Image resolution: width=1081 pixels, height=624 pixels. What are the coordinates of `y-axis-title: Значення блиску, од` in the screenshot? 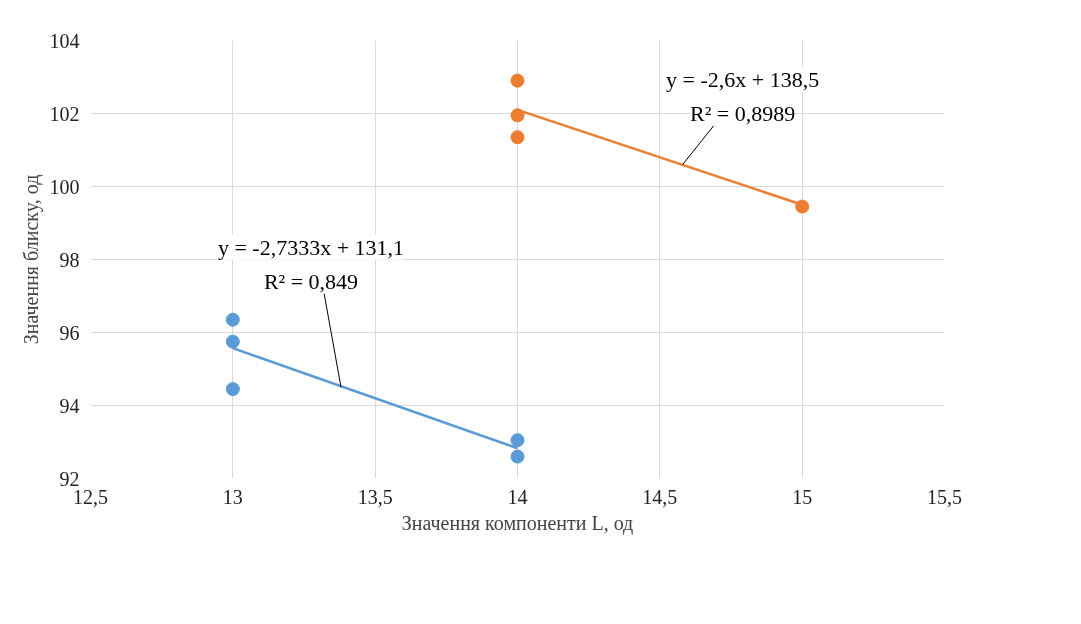 It's located at (31, 259).